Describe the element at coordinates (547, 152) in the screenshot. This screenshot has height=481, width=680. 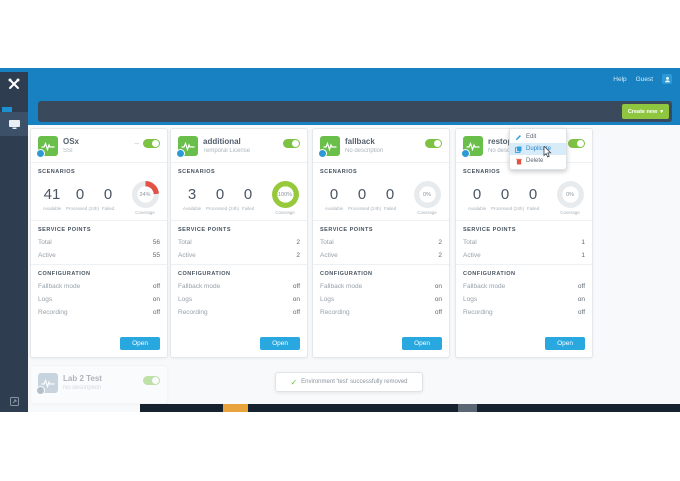
I see `mouse-cursor` at that location.